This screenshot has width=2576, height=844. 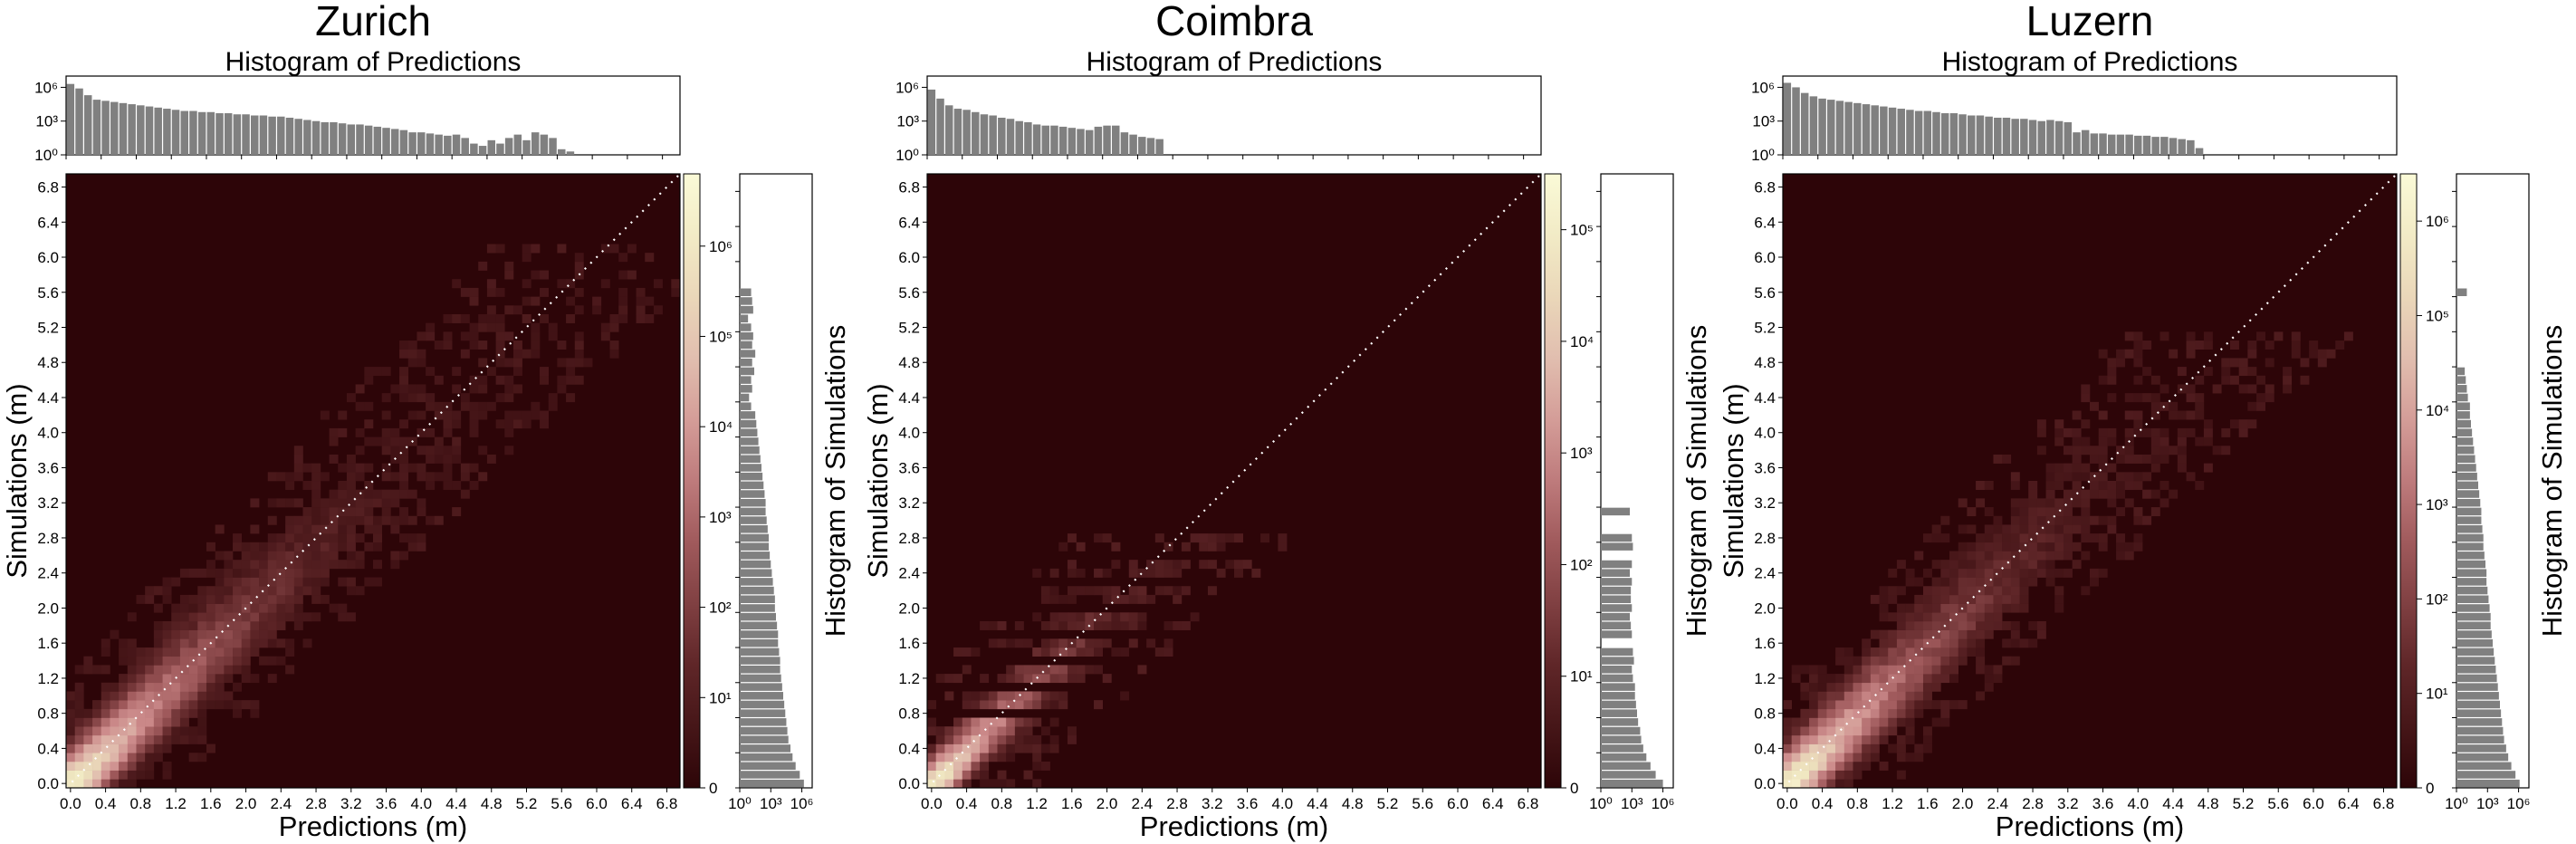 I want to click on y-tick-label: 1.2, so click(x=48, y=678).